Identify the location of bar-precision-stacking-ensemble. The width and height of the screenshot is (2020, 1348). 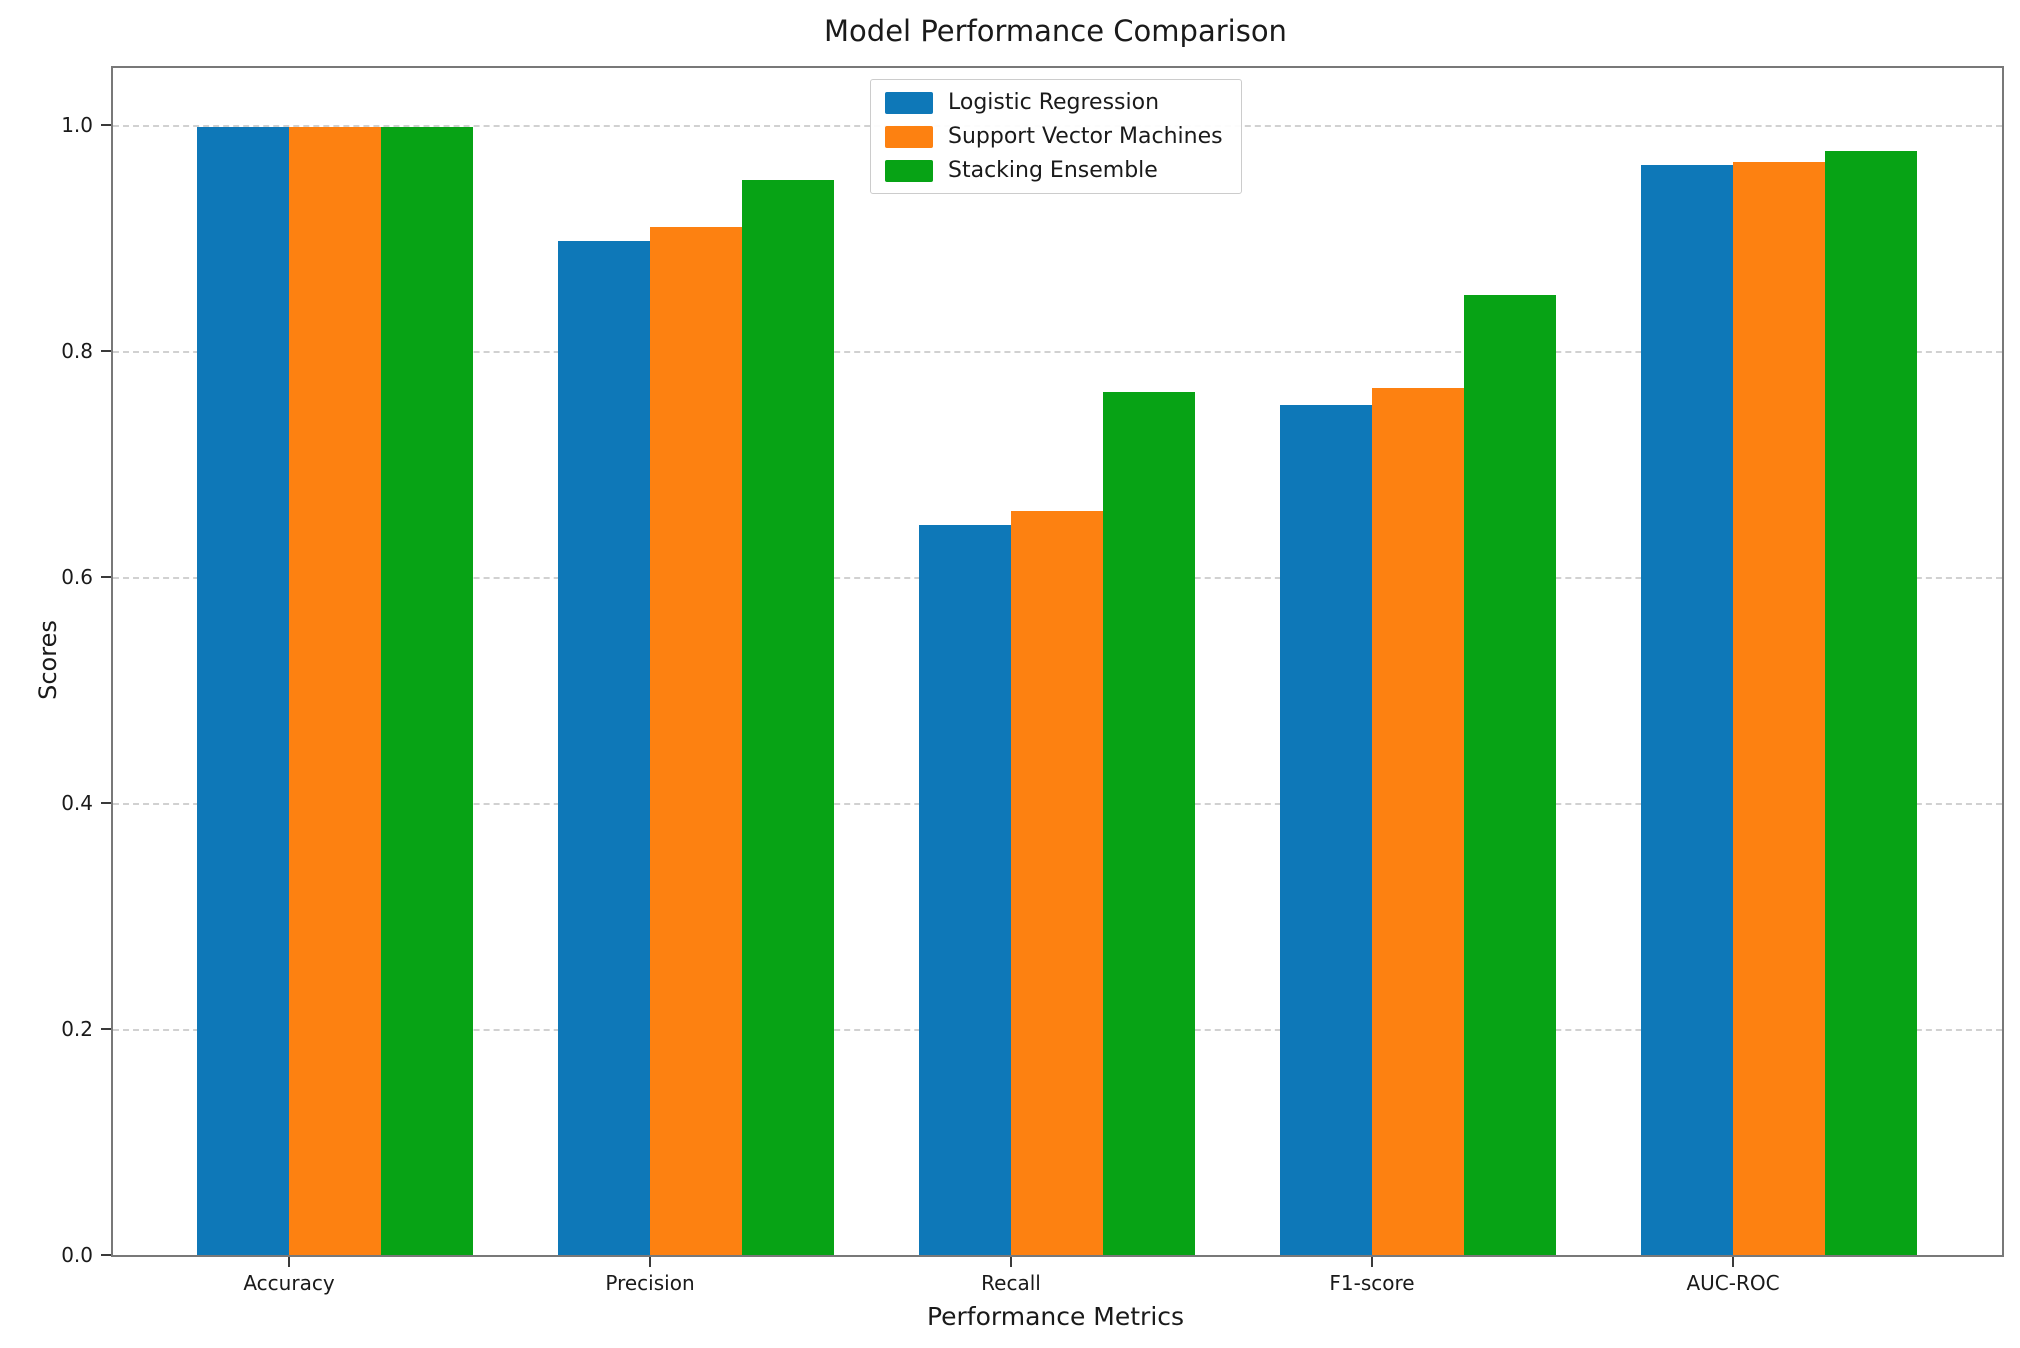
(788, 717).